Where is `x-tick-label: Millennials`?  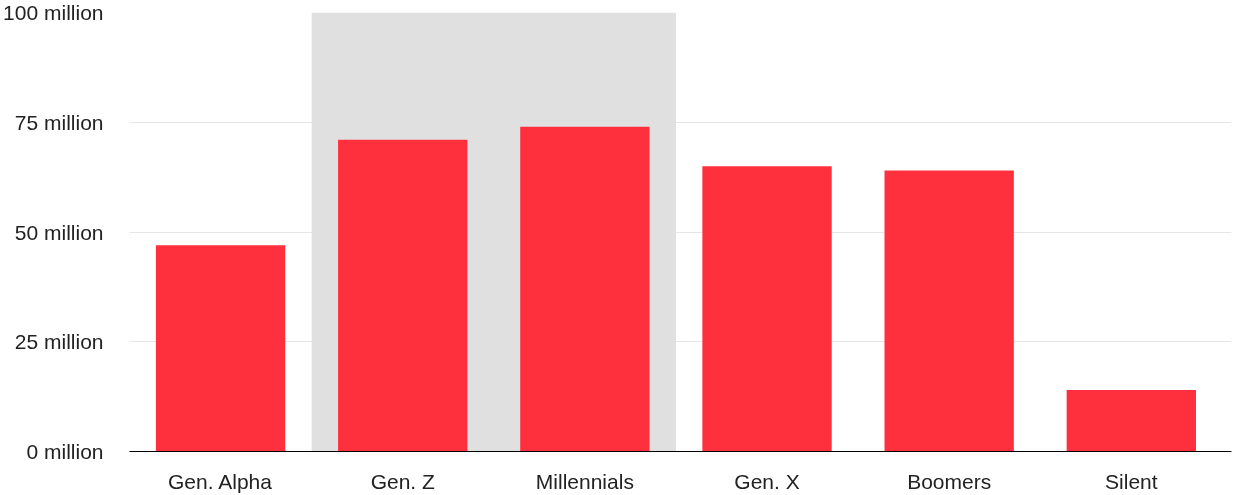 x-tick-label: Millennials is located at coordinates (584, 481).